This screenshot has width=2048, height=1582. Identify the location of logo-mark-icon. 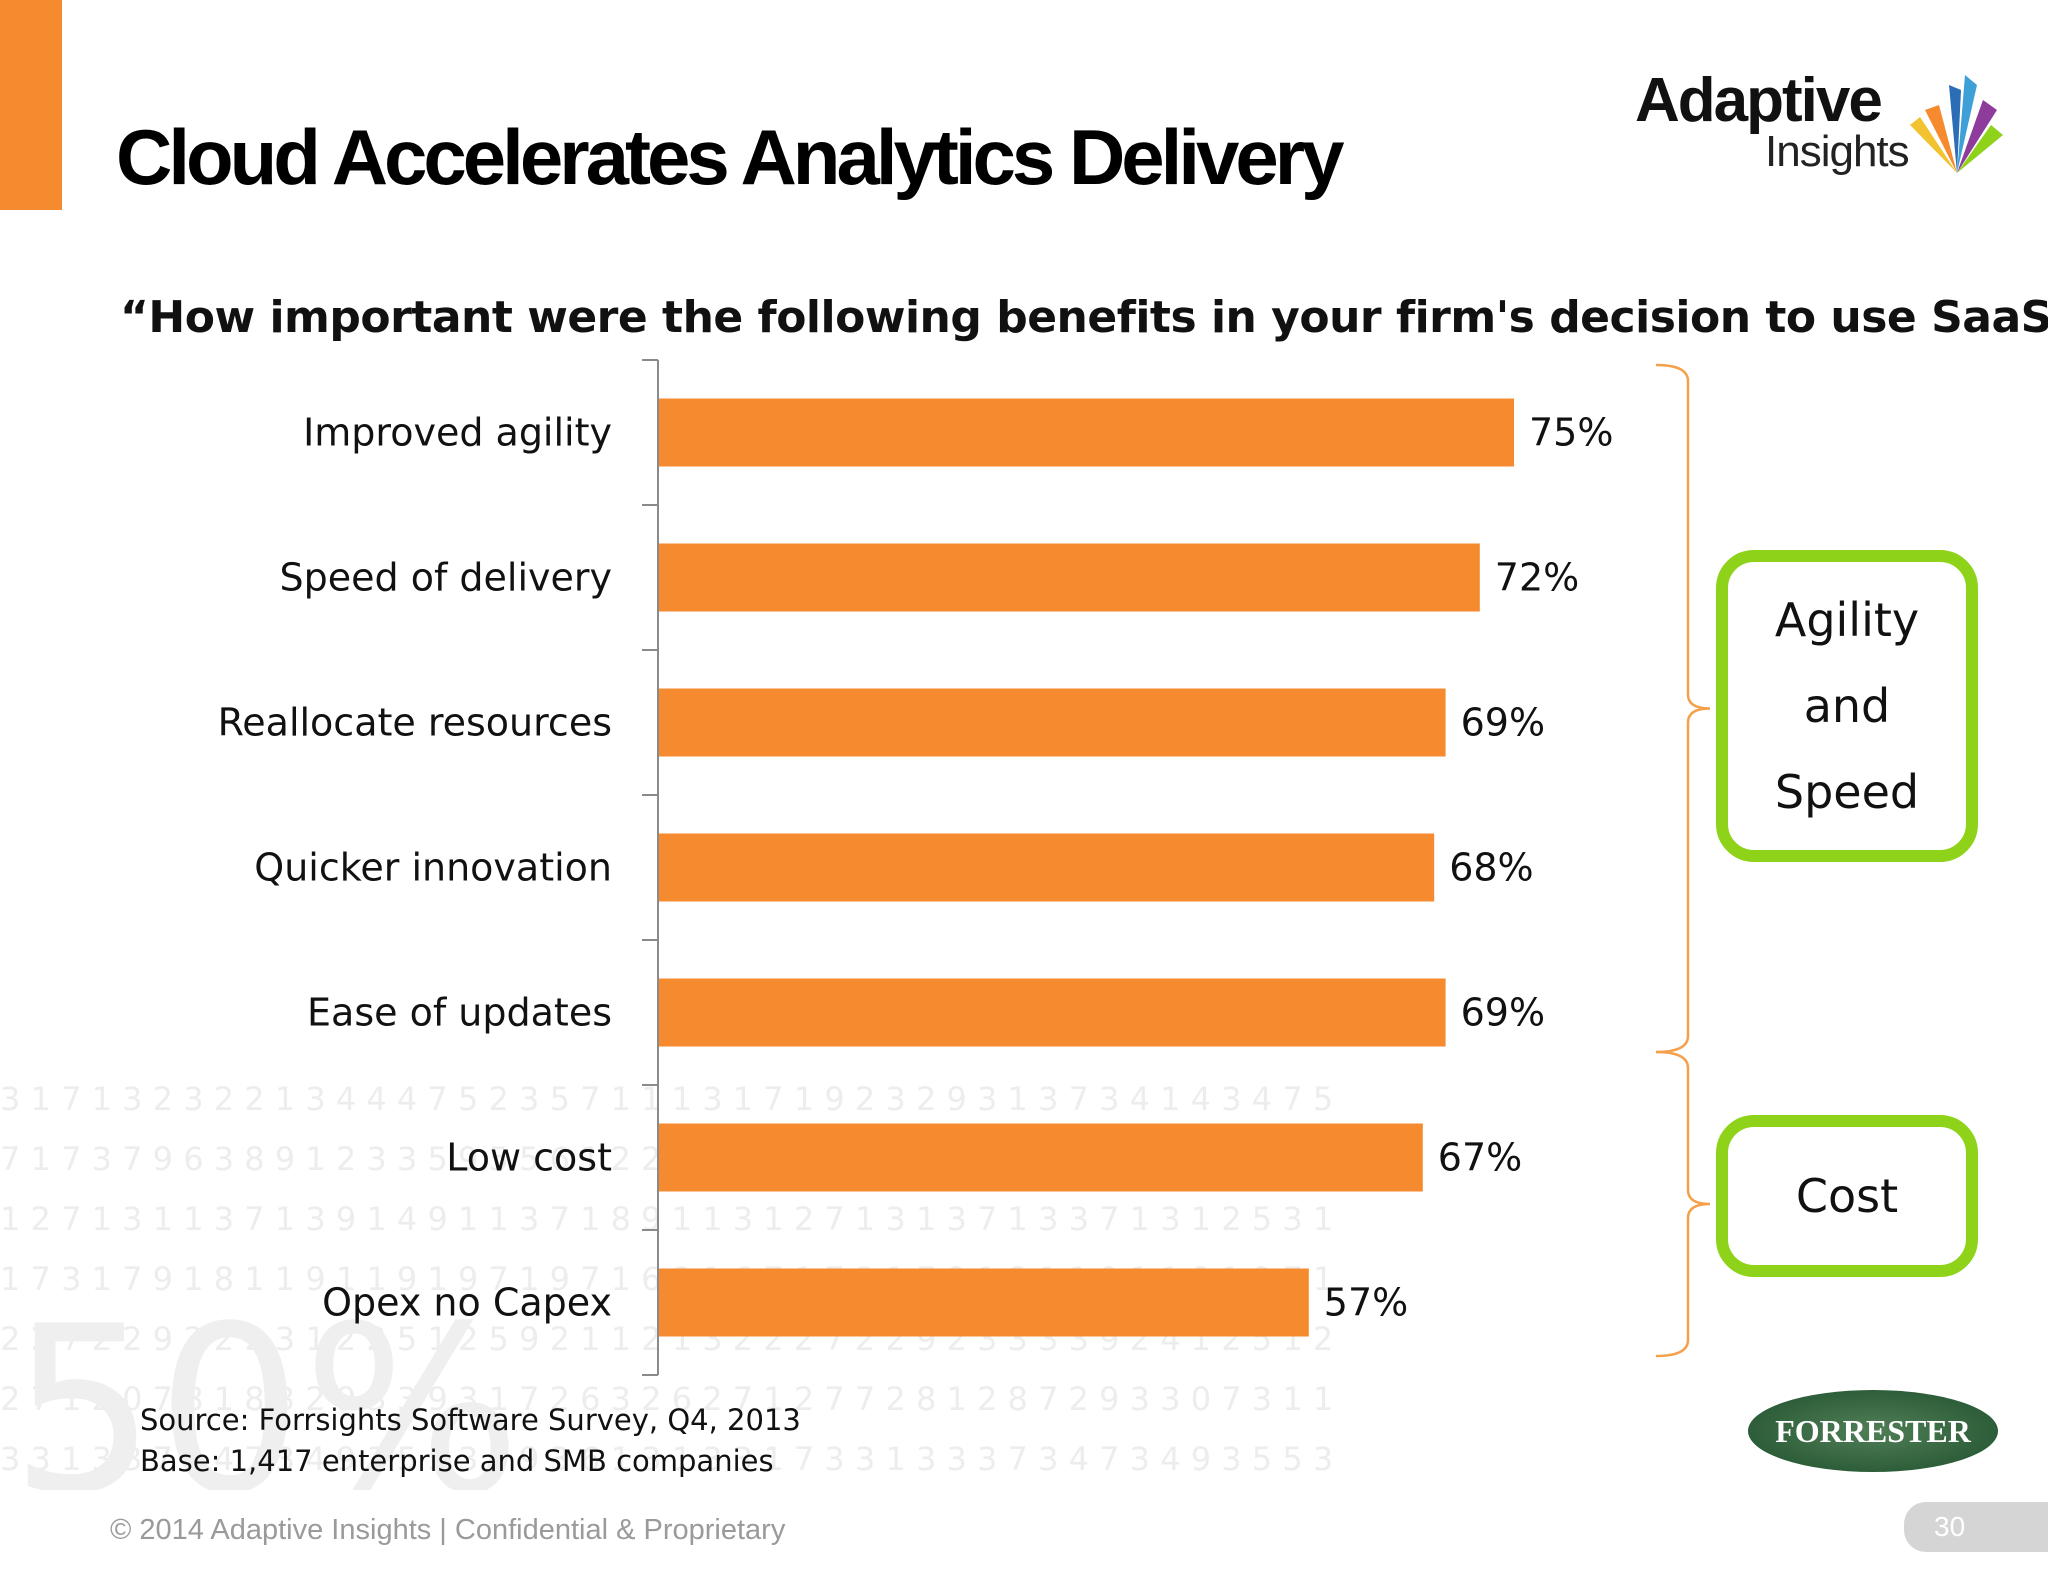
(1956, 124).